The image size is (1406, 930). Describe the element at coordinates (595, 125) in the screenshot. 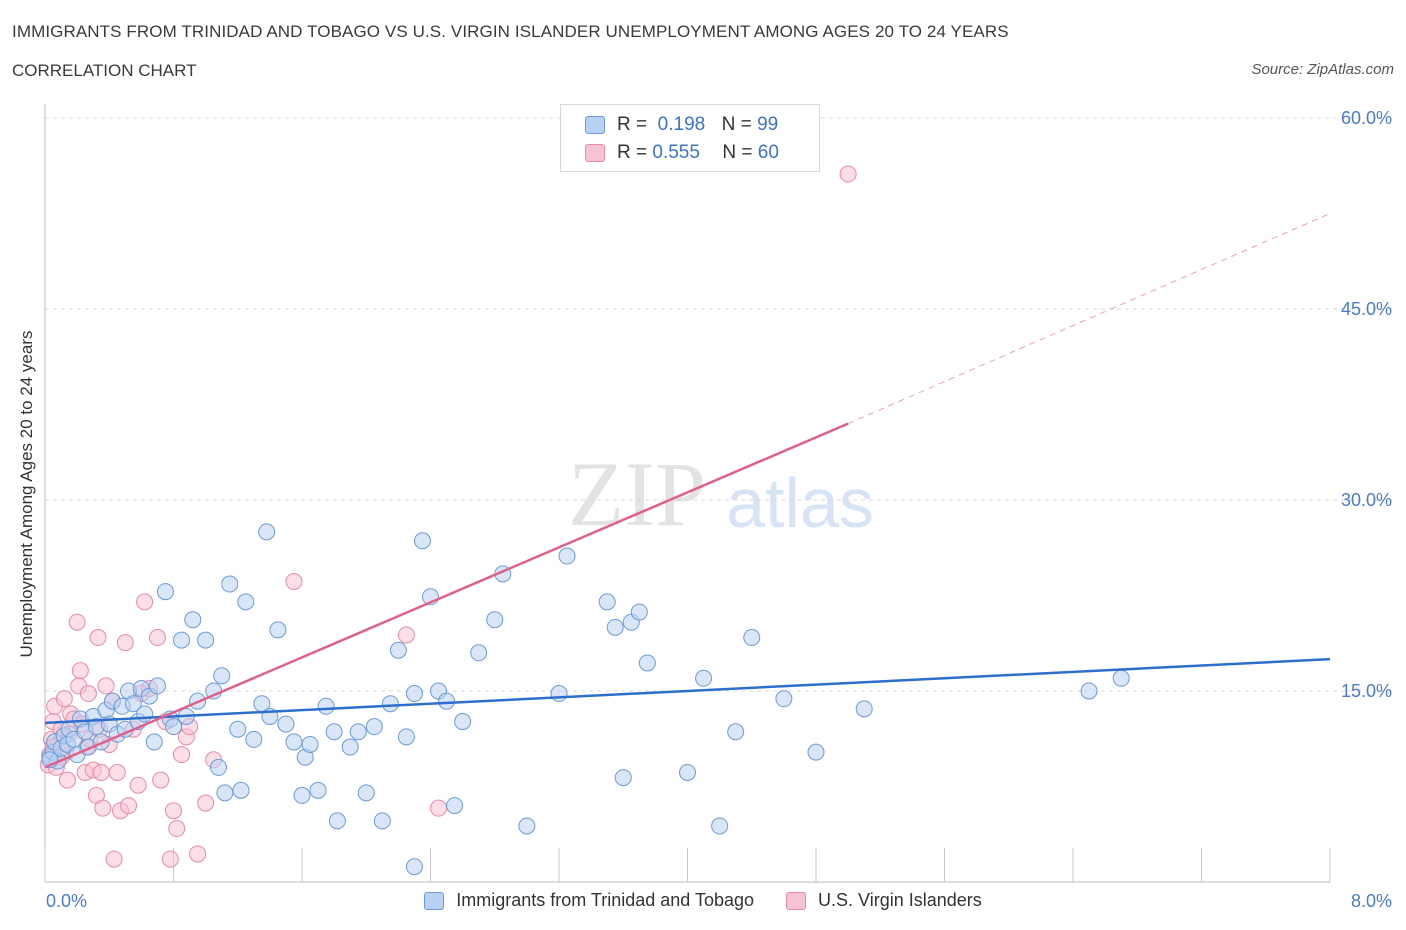

I see `legend-swatch-blue` at that location.